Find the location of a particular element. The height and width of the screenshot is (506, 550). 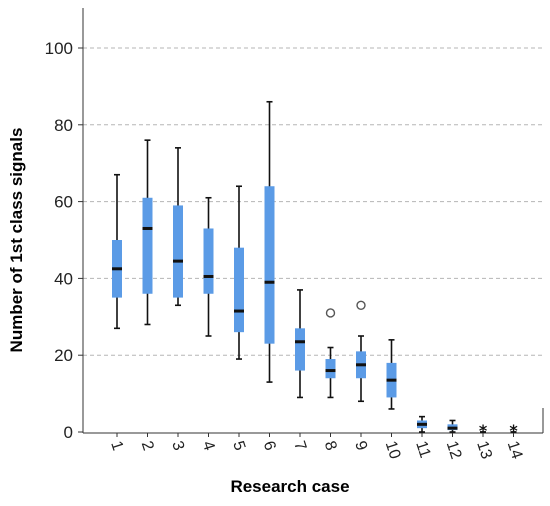

x-tick-label: 11 is located at coordinates (422, 449).